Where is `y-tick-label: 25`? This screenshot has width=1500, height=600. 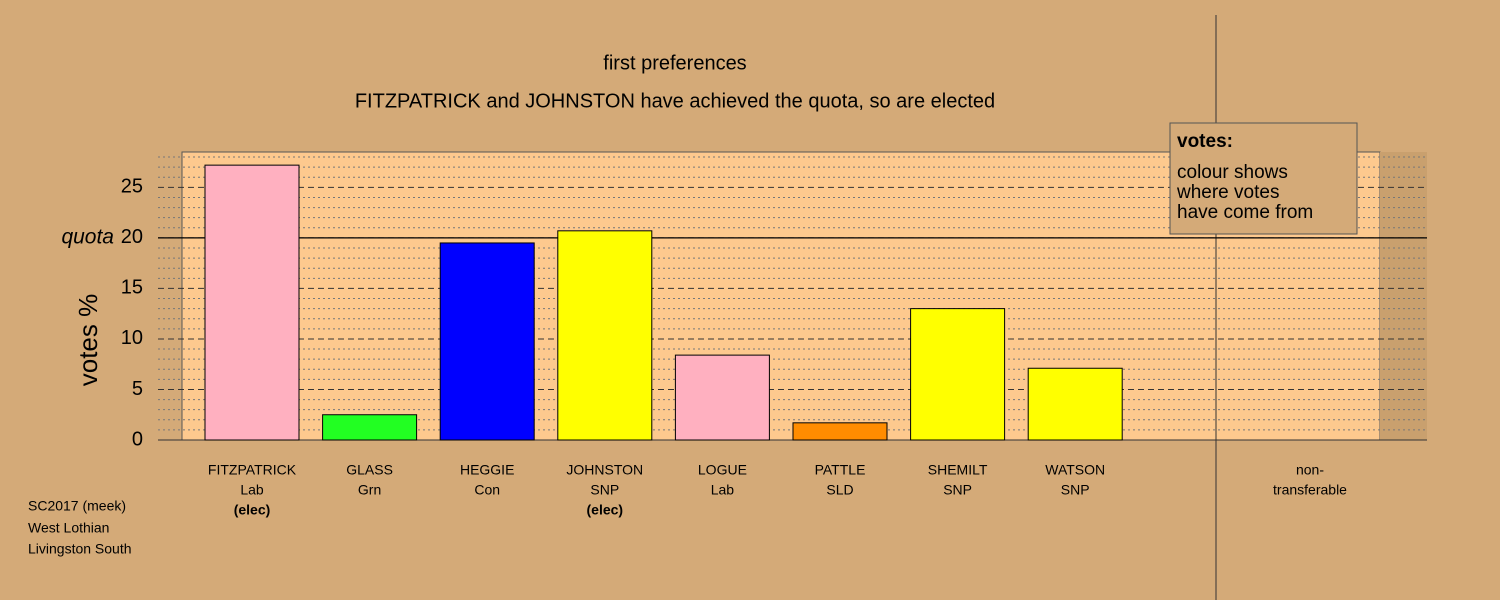
y-tick-label: 25 is located at coordinates (132, 187).